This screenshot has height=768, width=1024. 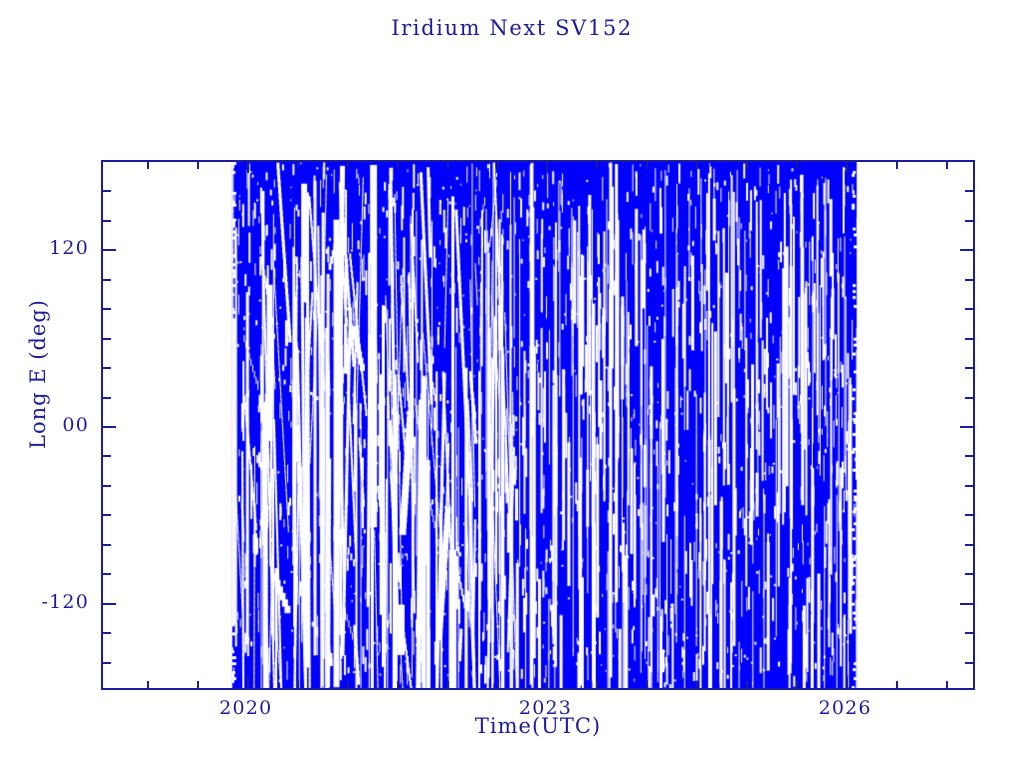 I want to click on y-tick-label: 120, so click(x=69, y=248).